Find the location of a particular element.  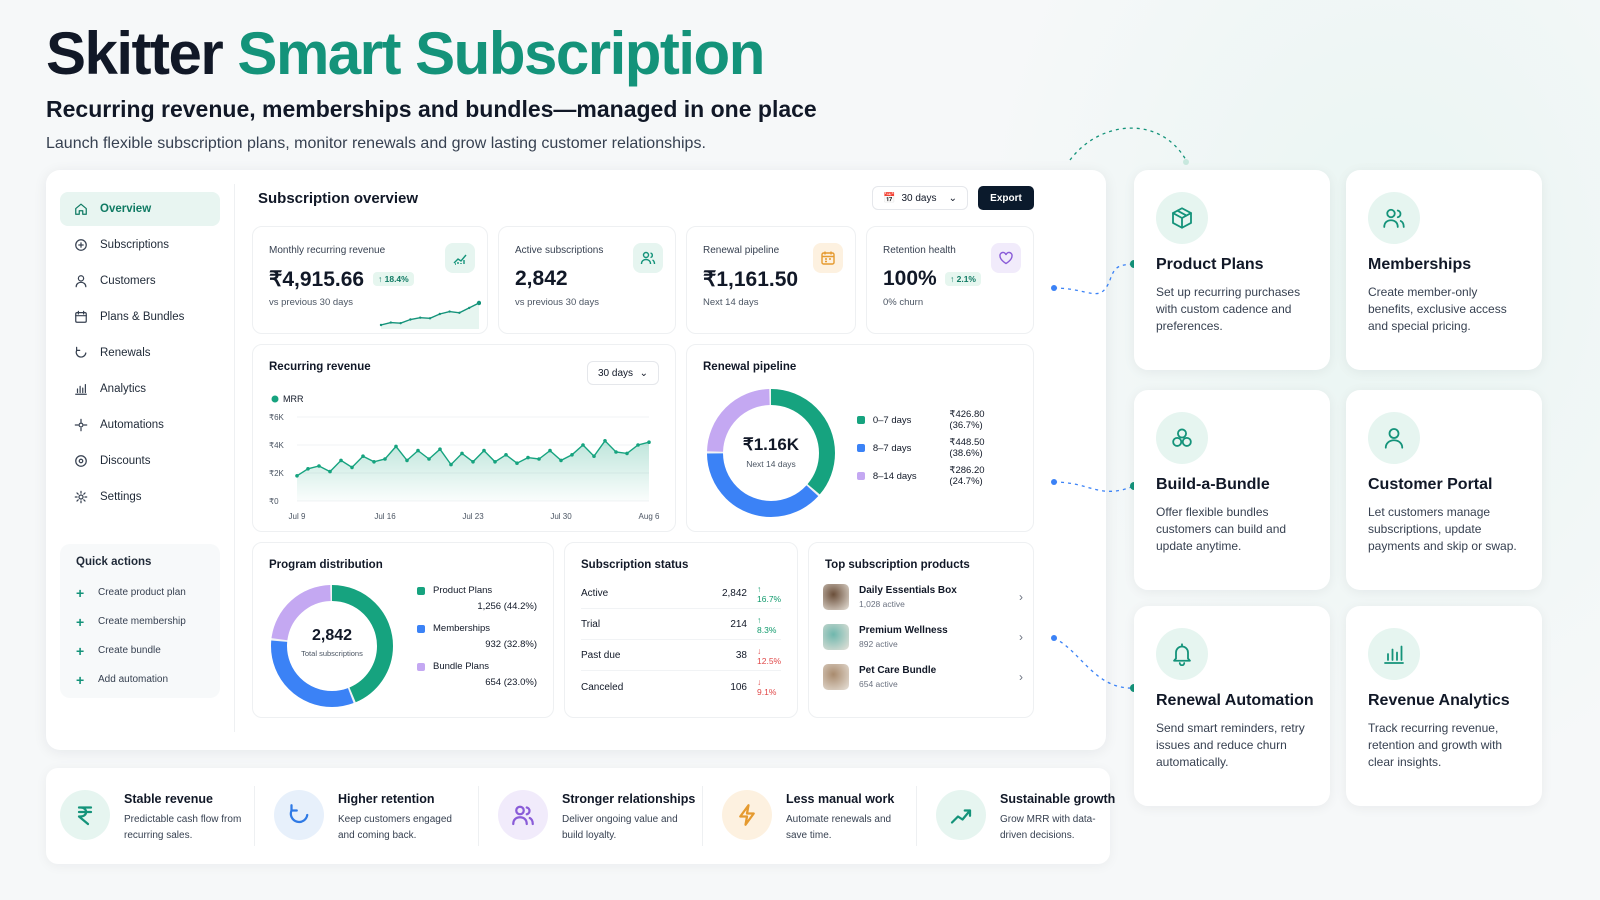

date-range-value: 30 days is located at coordinates (919, 198).